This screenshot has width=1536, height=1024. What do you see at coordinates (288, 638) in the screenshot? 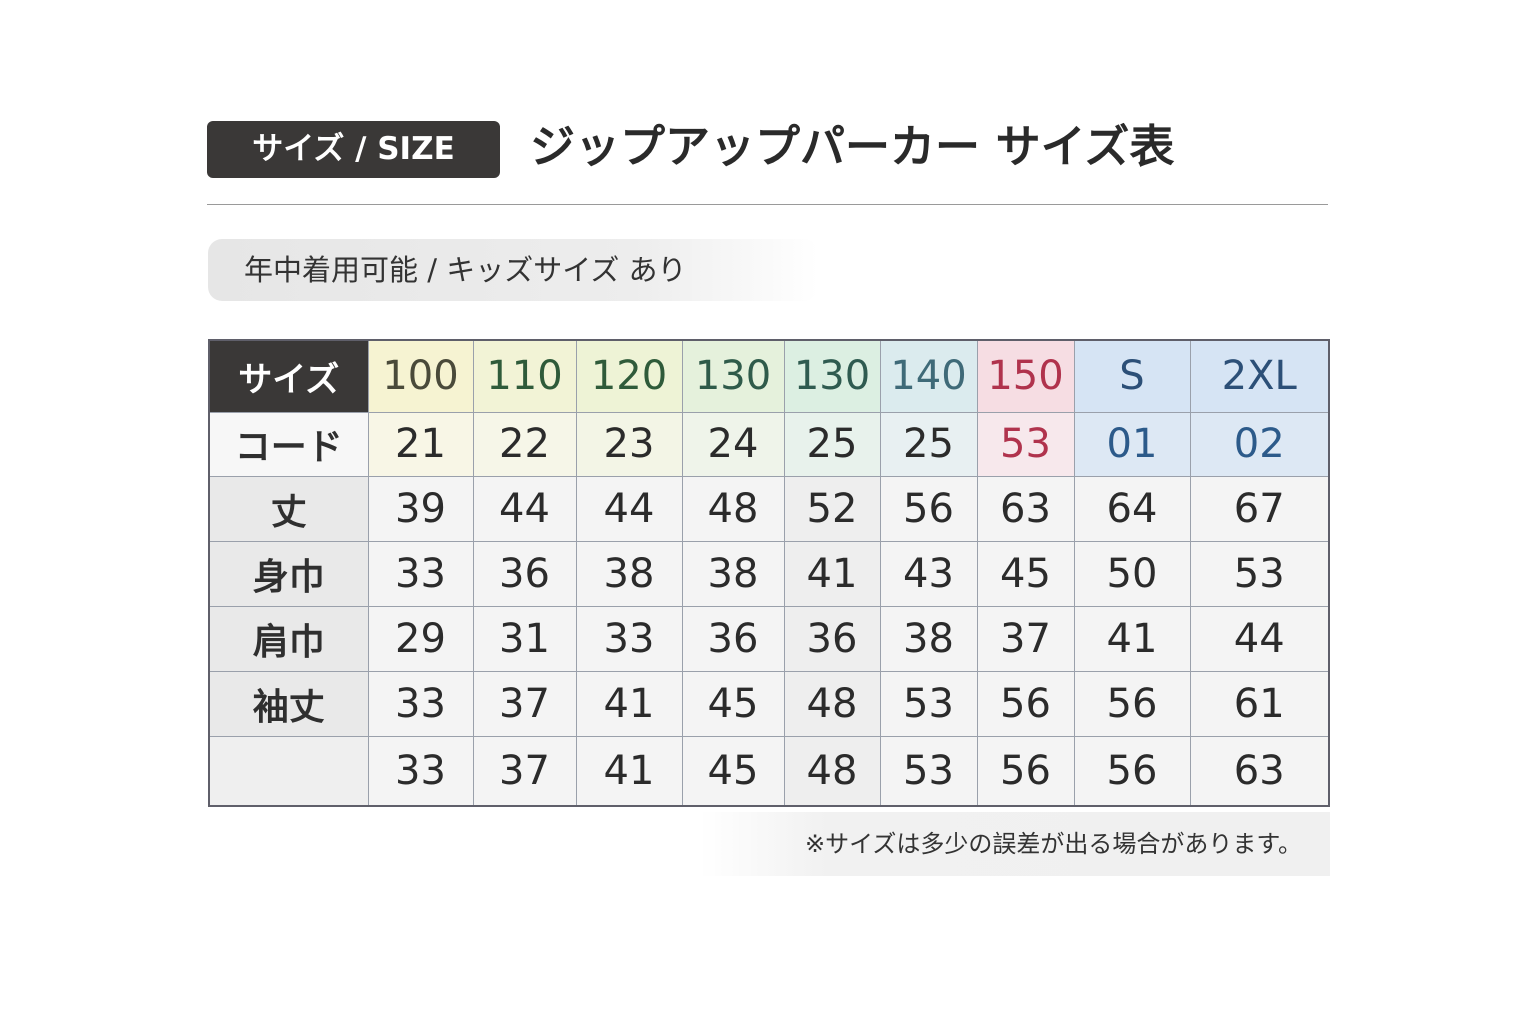
I see `measurement-label: 肩巾` at bounding box center [288, 638].